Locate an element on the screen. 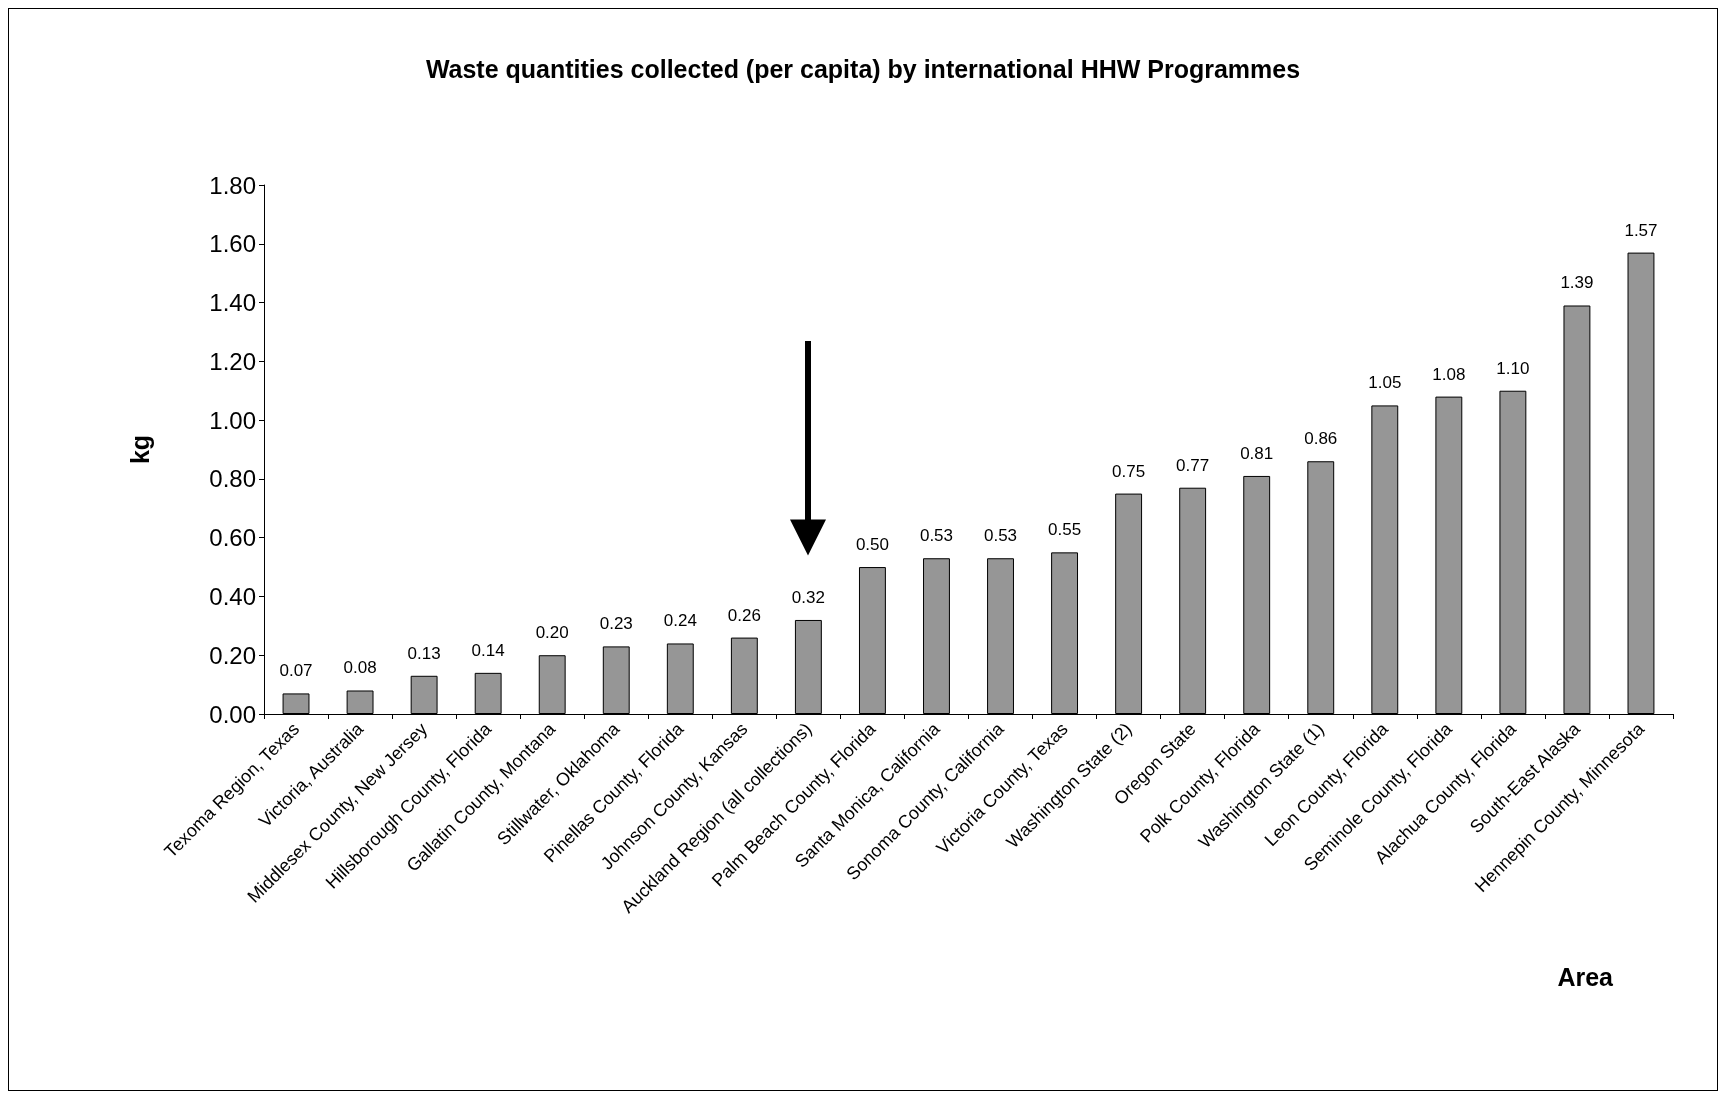 This screenshot has height=1099, width=1726. y-tick-label: 0.20 is located at coordinates (232, 655).